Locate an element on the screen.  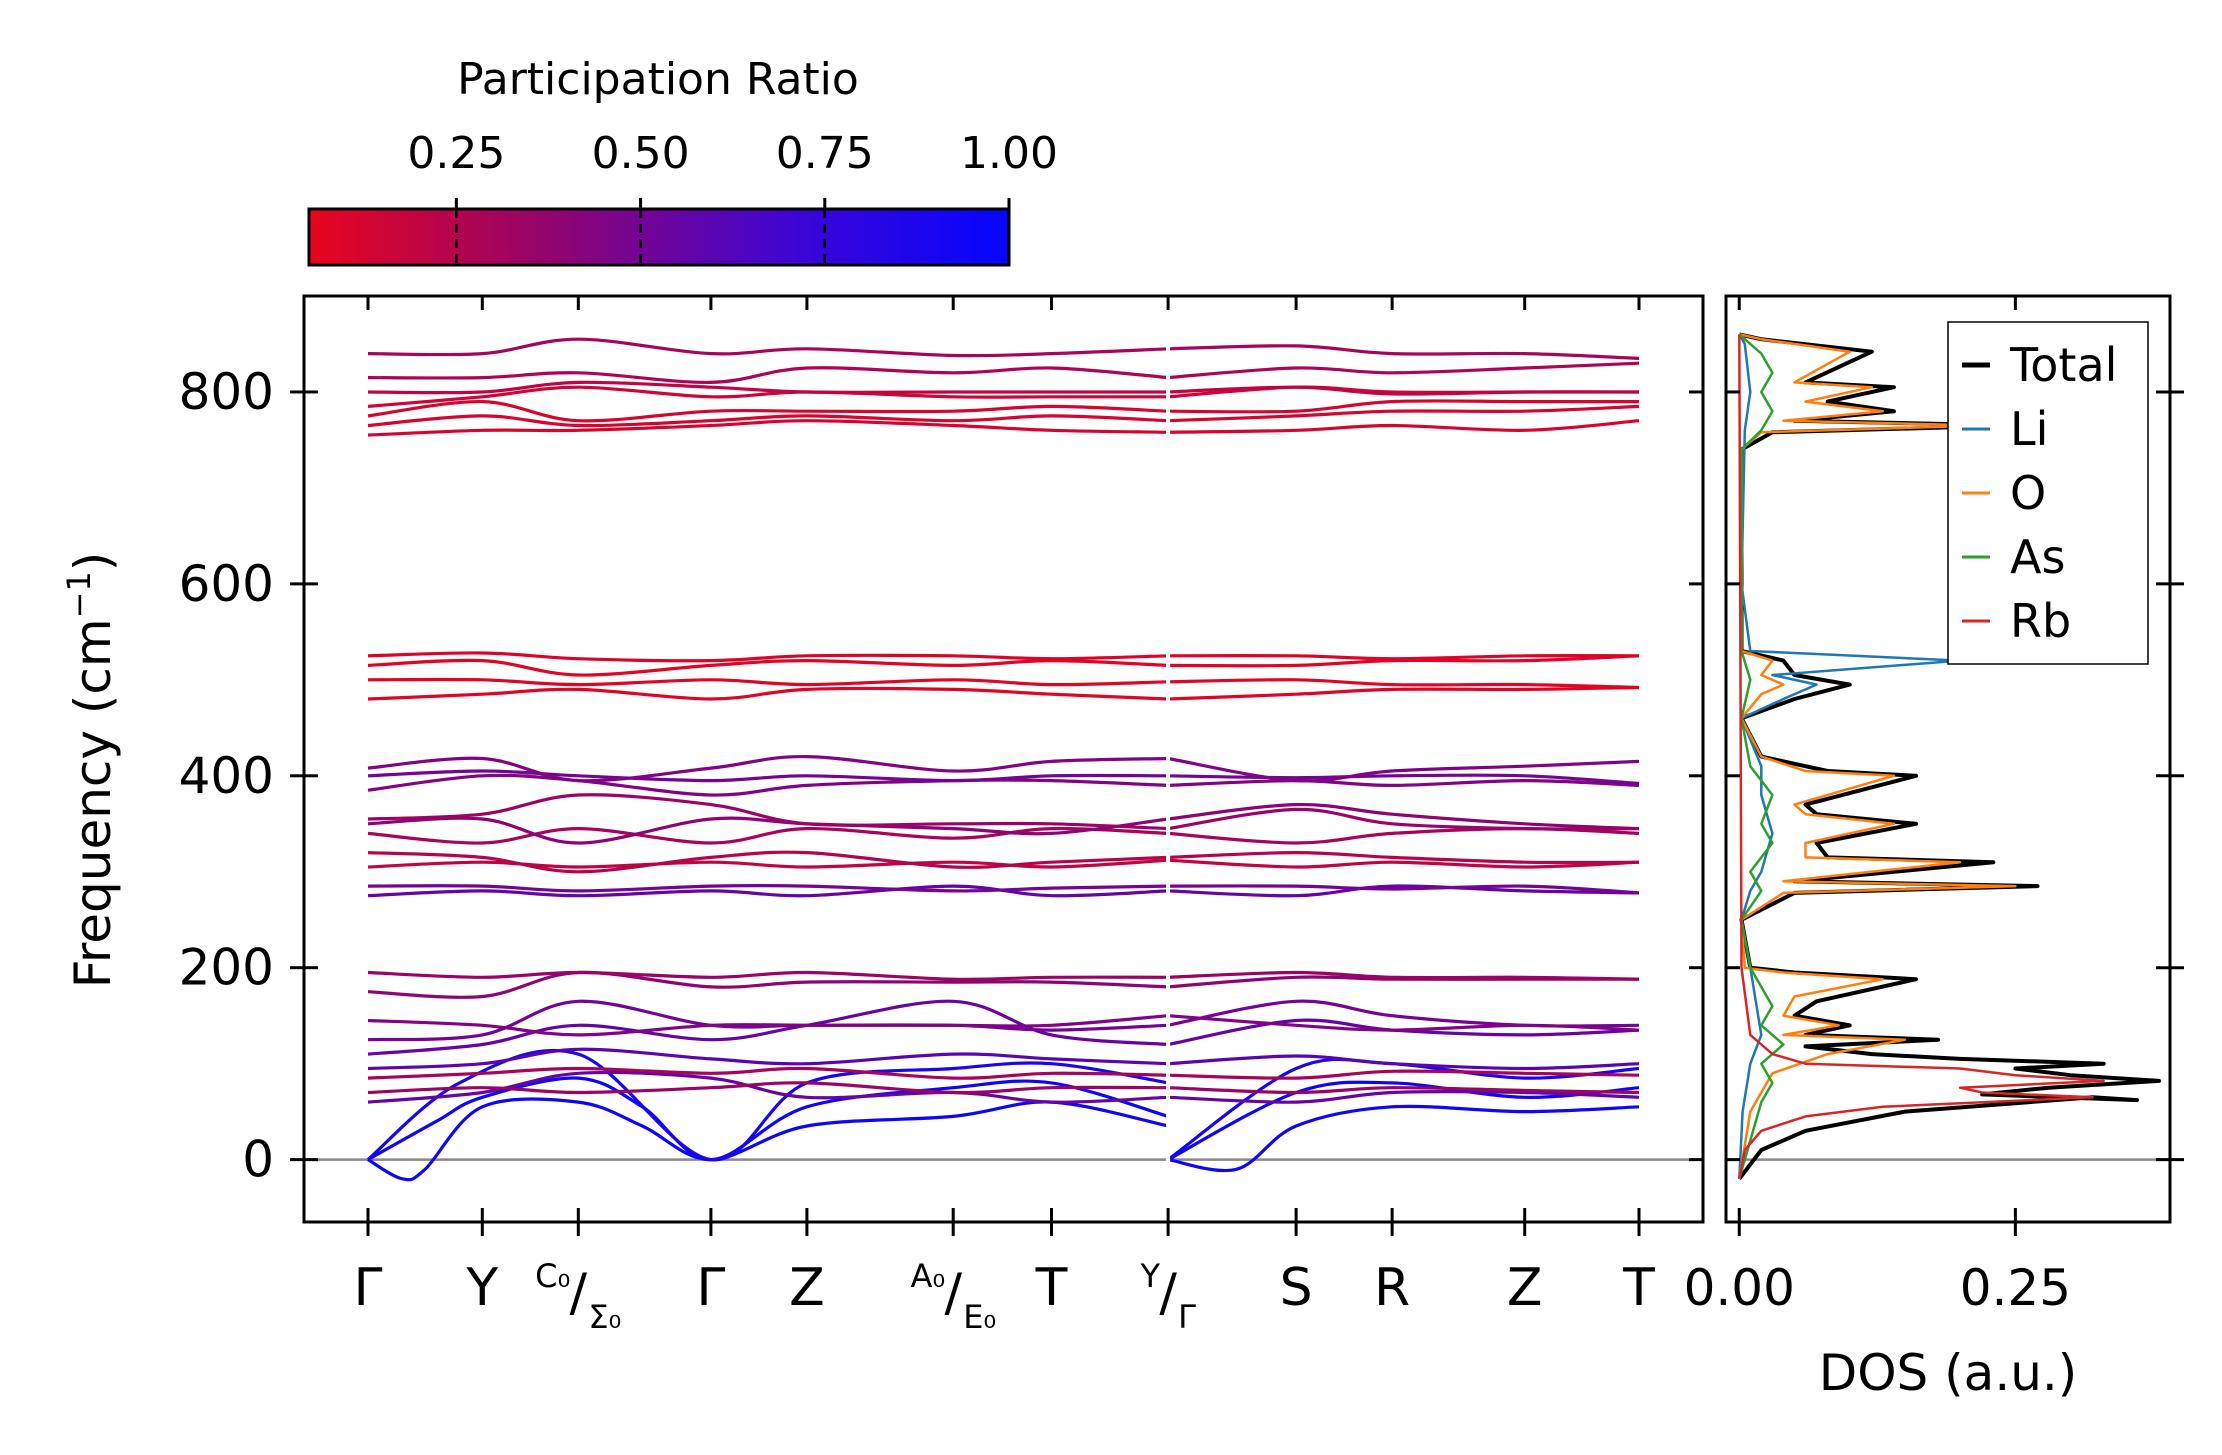
legend: Total Li O As Rb is located at coordinates (2048, 493).